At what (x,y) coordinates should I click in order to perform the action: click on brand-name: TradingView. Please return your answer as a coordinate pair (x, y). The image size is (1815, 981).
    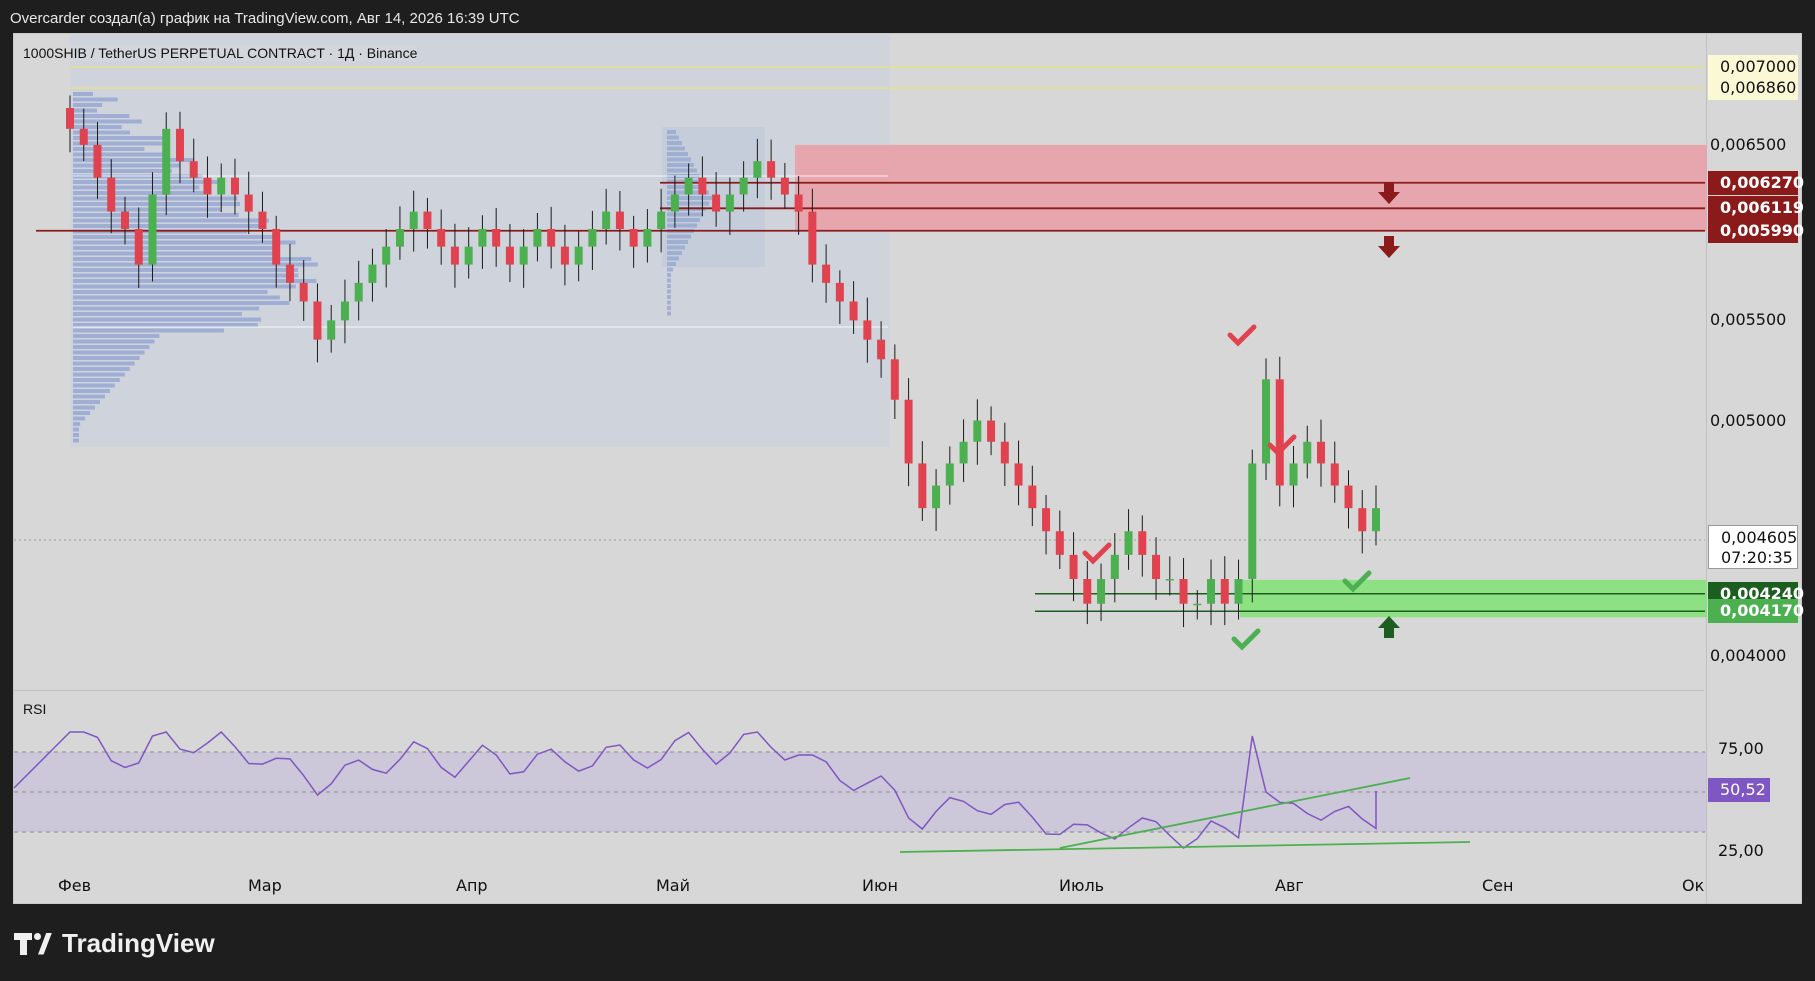
    Looking at the image, I should click on (138, 943).